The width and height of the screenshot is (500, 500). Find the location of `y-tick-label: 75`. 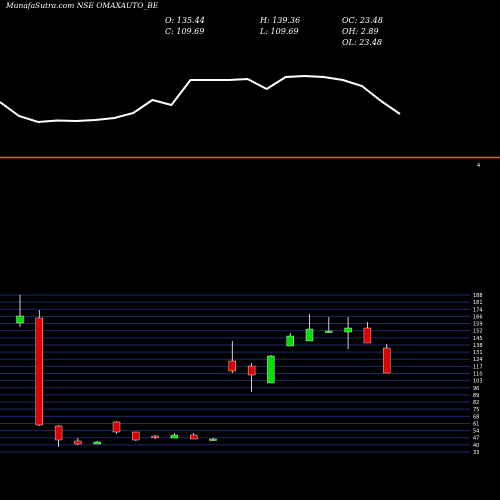

y-tick-label: 75 is located at coordinates (476, 410).